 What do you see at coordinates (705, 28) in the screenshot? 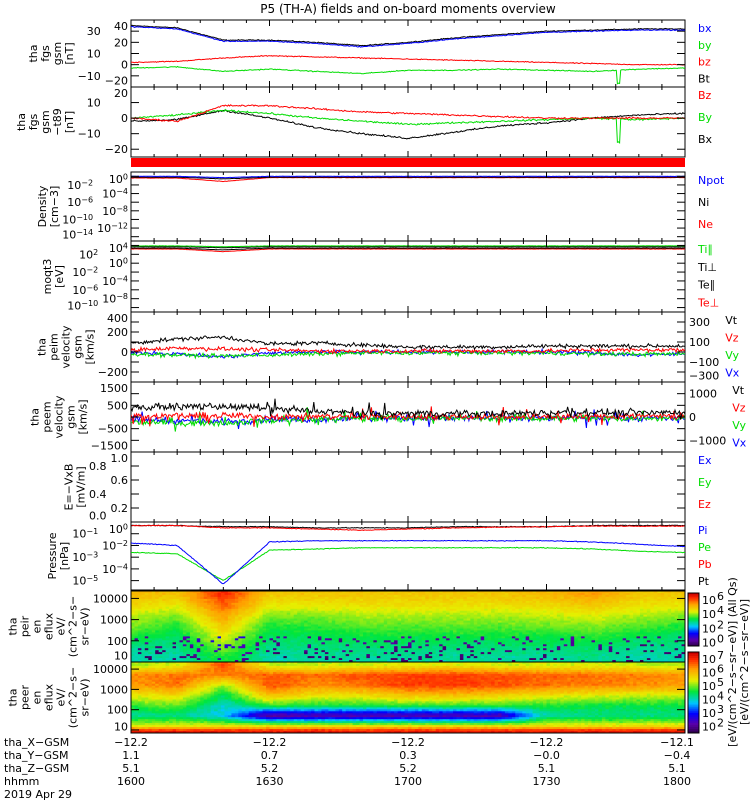
I see `legend-bx: bx` at bounding box center [705, 28].